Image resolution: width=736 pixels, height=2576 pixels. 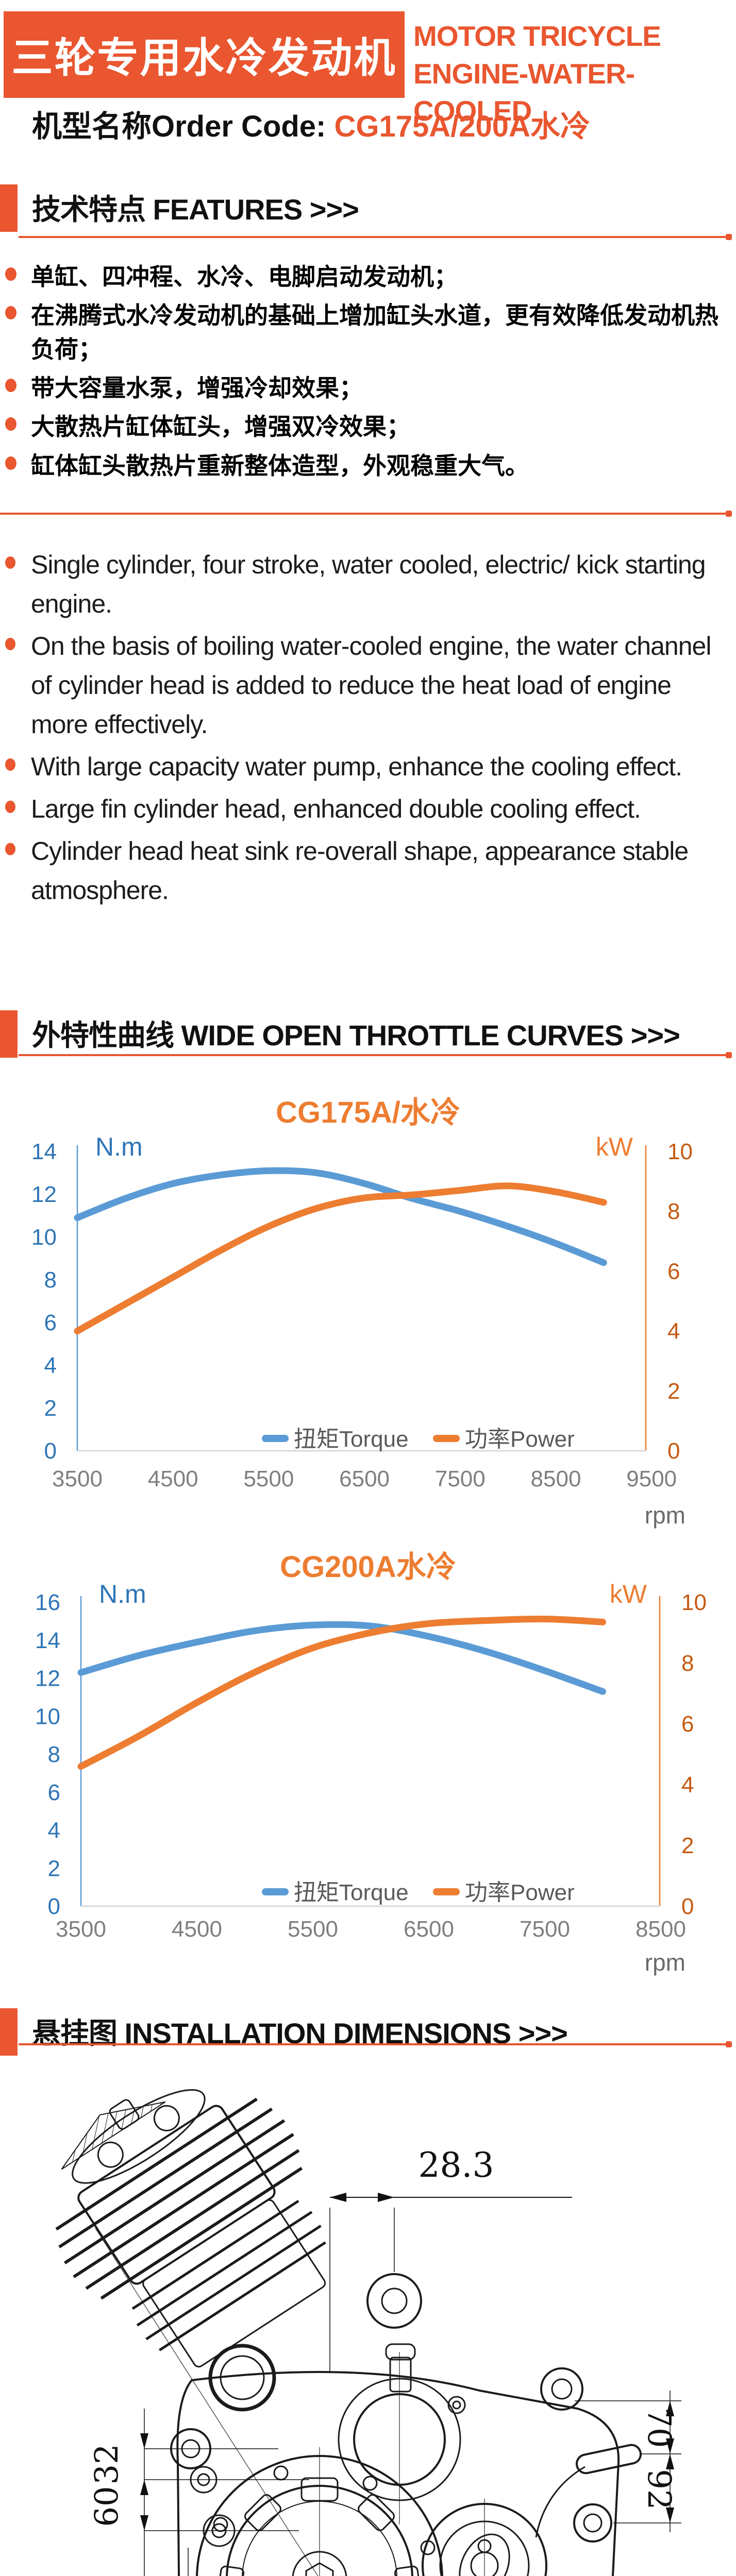 I want to click on brand-title-cn: 三轮专用水冷发动机, so click(x=204, y=58).